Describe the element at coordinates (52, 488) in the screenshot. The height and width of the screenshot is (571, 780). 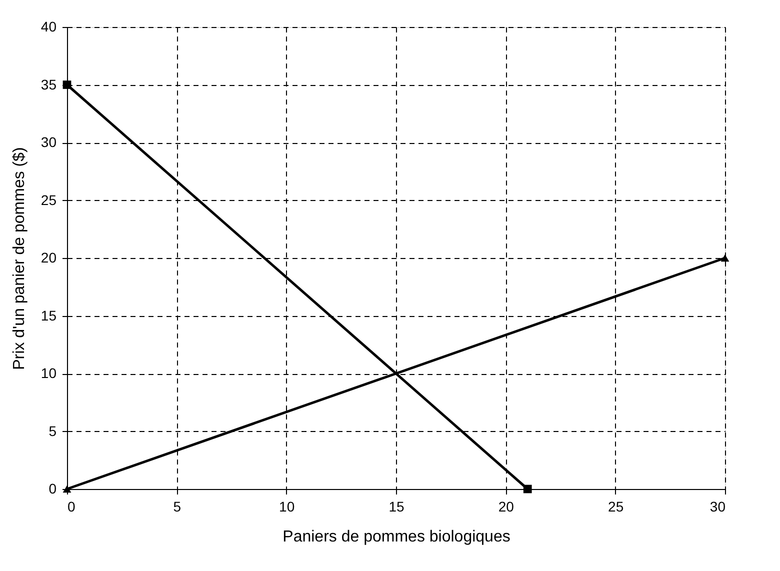
I see `y-tick-label: 0` at that location.